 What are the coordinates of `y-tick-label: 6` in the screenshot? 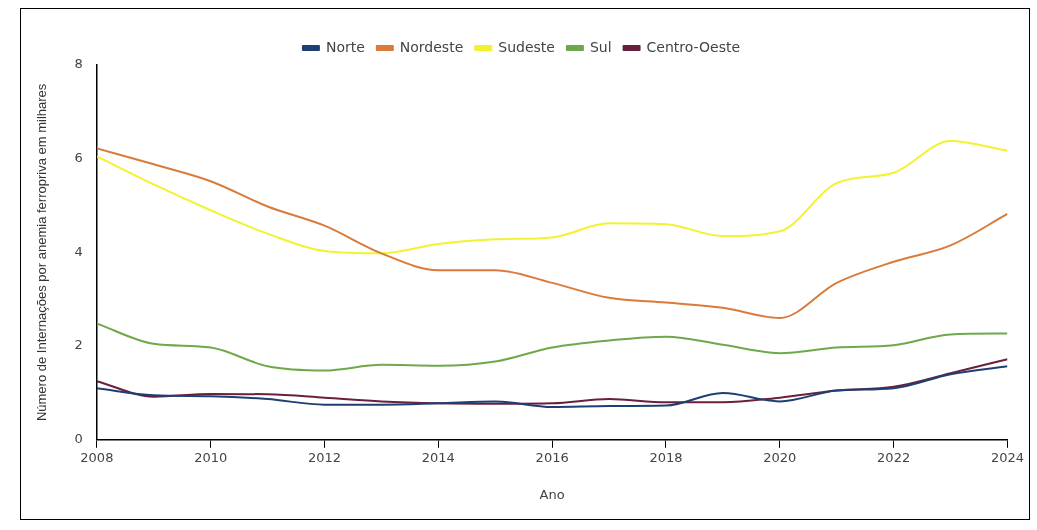 It's located at (78, 158).